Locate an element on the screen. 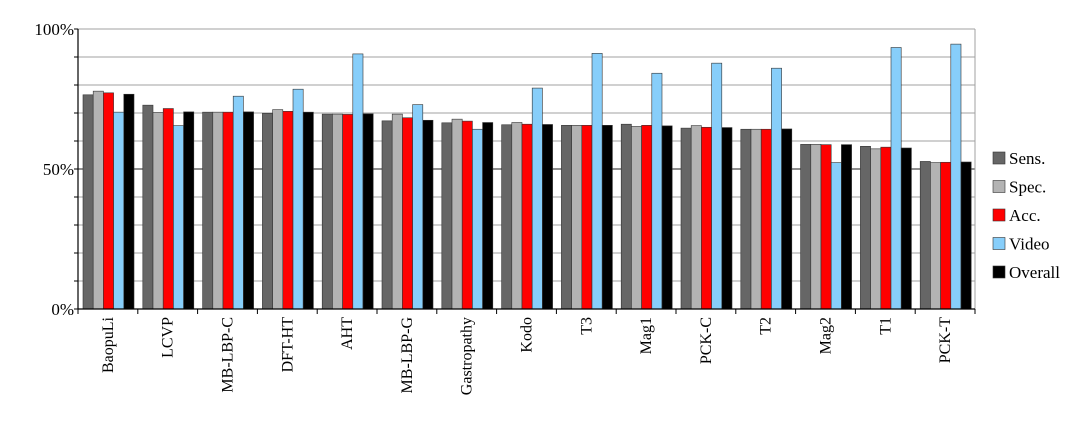 The image size is (1076, 426). y-tick-label: 100% is located at coordinates (54, 29).